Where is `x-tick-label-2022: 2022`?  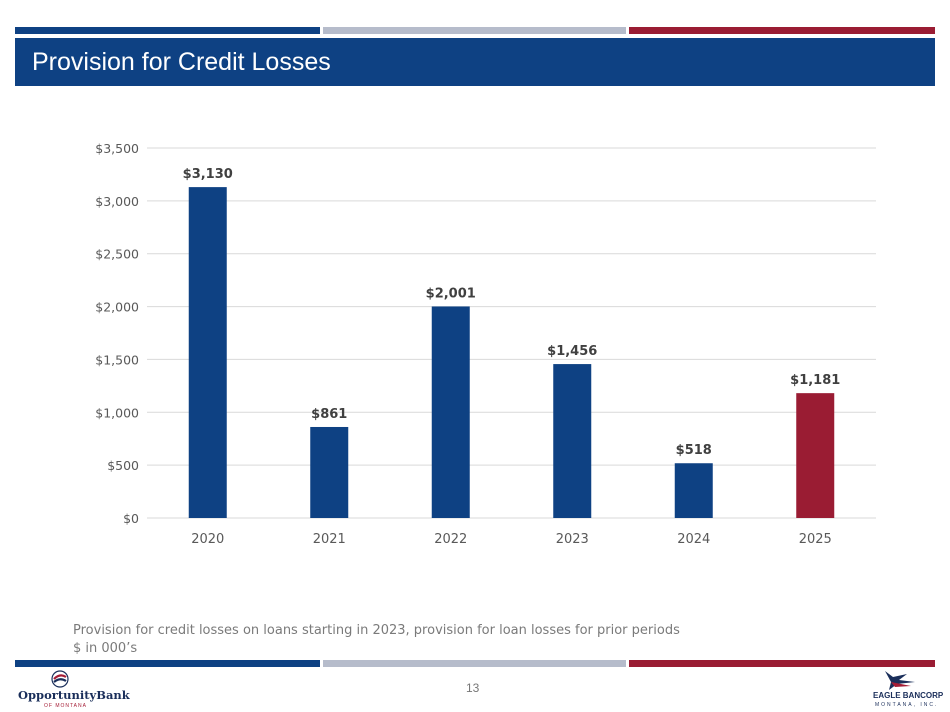
x-tick-label-2022: 2022 is located at coordinates (450, 539).